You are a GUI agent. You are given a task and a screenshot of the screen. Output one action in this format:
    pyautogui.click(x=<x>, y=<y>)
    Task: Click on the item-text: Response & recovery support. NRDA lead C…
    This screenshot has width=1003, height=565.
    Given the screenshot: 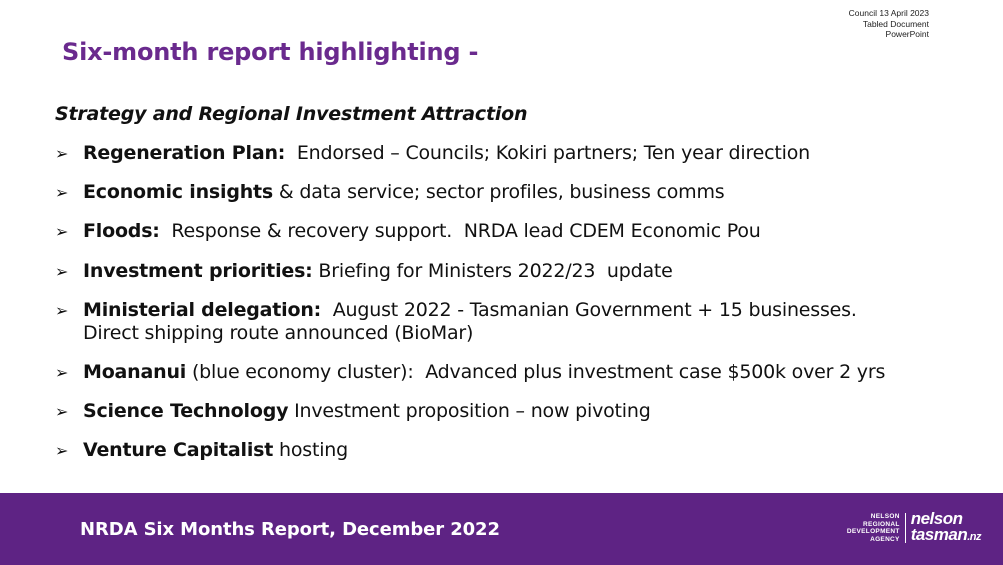 What is the action you would take?
    pyautogui.click(x=460, y=231)
    